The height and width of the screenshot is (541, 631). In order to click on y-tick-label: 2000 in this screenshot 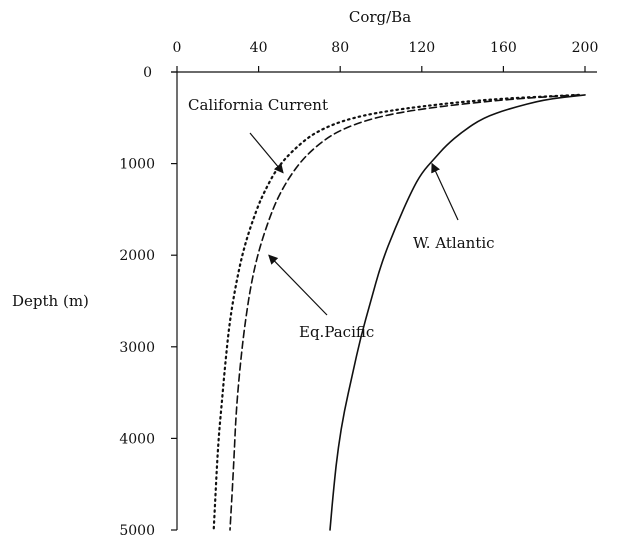, I will do `click(137, 256)`.